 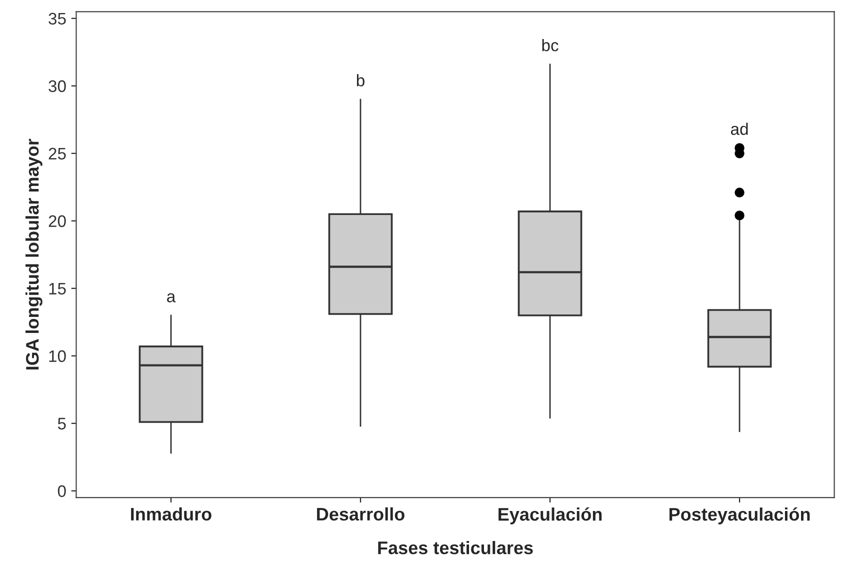 What do you see at coordinates (57, 18) in the screenshot?
I see `y-tick-label: 35` at bounding box center [57, 18].